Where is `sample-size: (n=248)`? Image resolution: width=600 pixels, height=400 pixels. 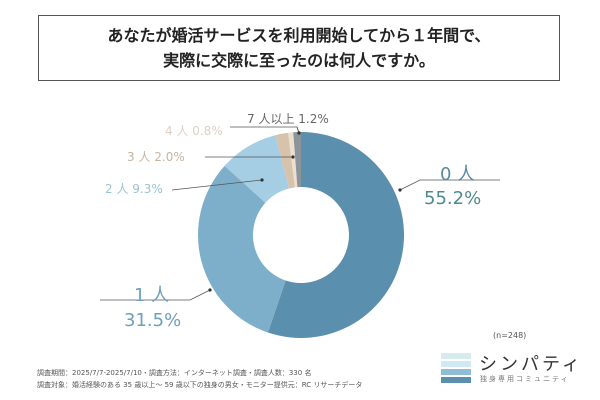
sample-size: (n=248) is located at coordinates (510, 335).